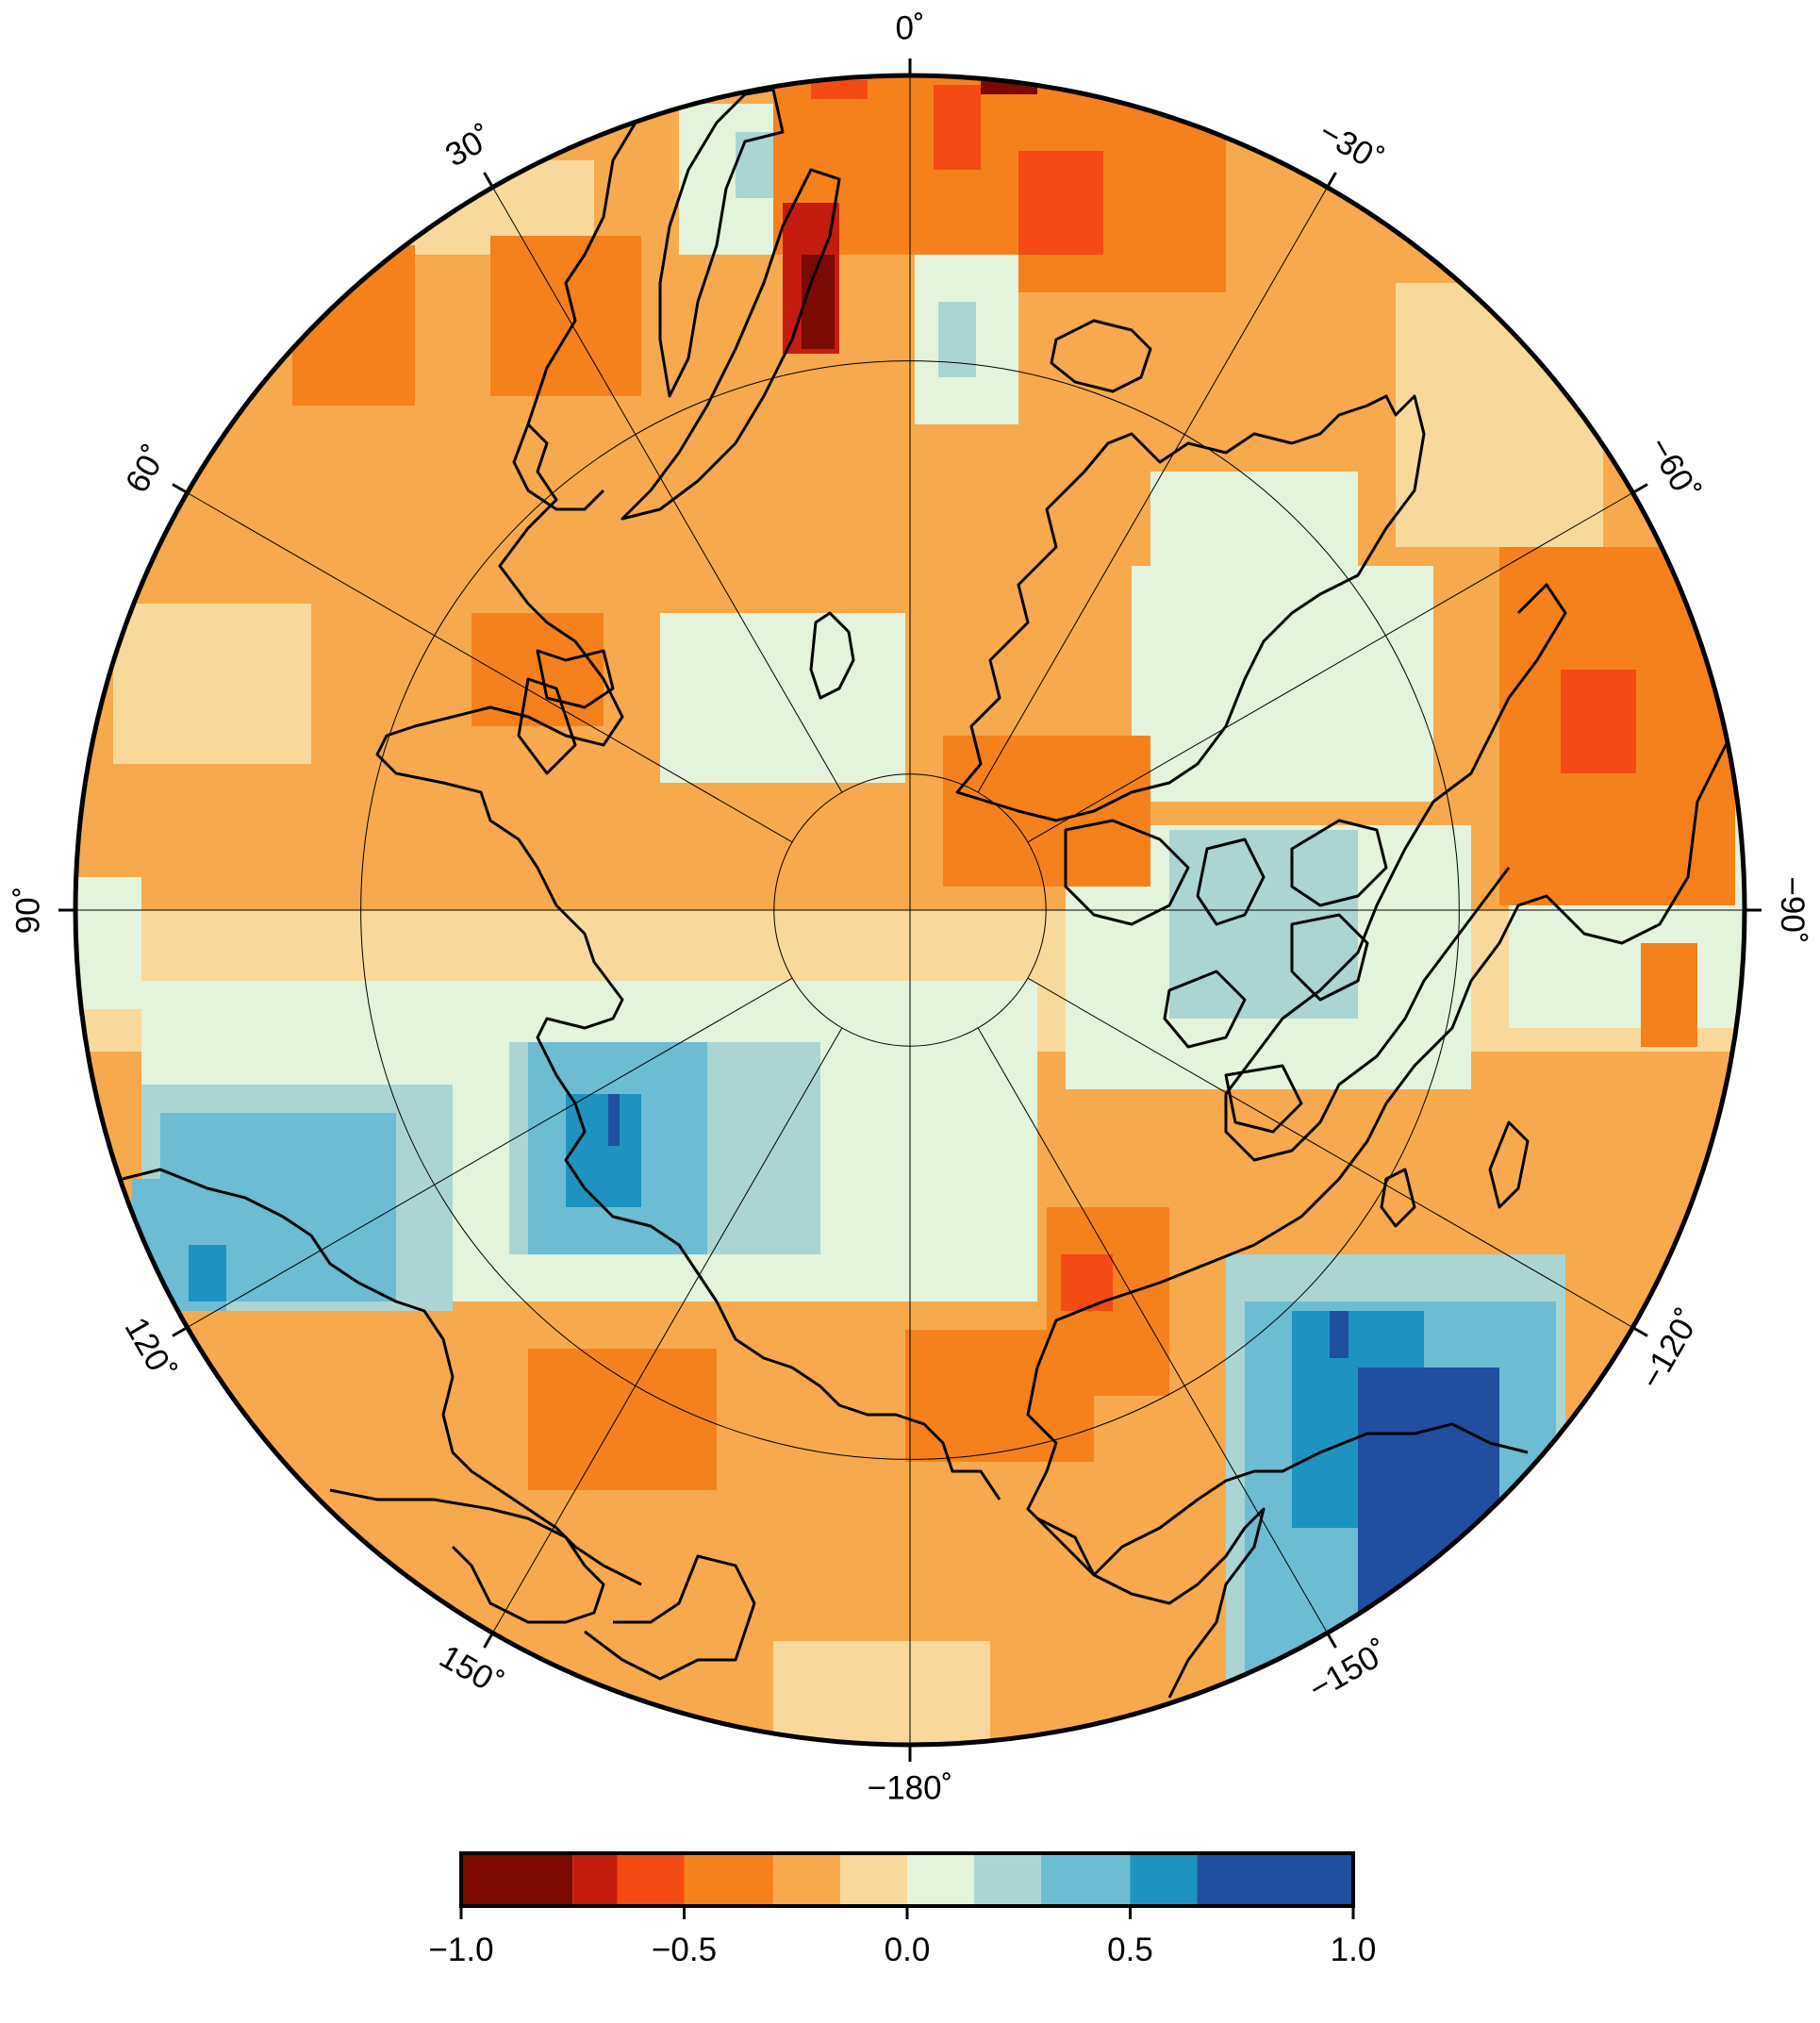 The width and height of the screenshot is (1820, 2023). I want to click on longitude-label: 90˚, so click(27, 911).